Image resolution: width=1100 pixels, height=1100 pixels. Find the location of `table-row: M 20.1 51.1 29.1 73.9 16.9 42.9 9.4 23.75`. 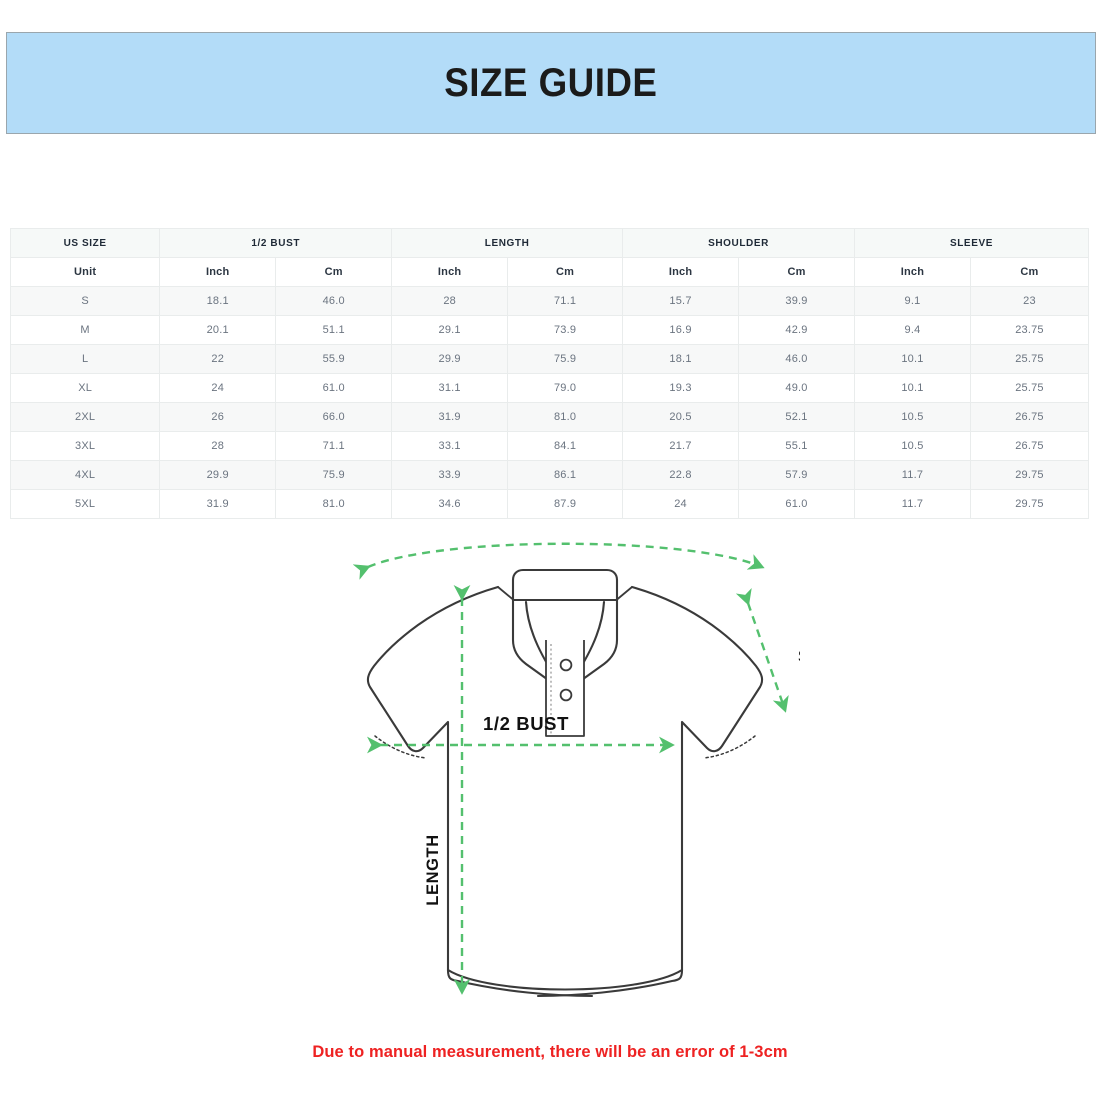

table-row: M 20.1 51.1 29.1 73.9 16.9 42.9 9.4 23.75 is located at coordinates (549, 330).